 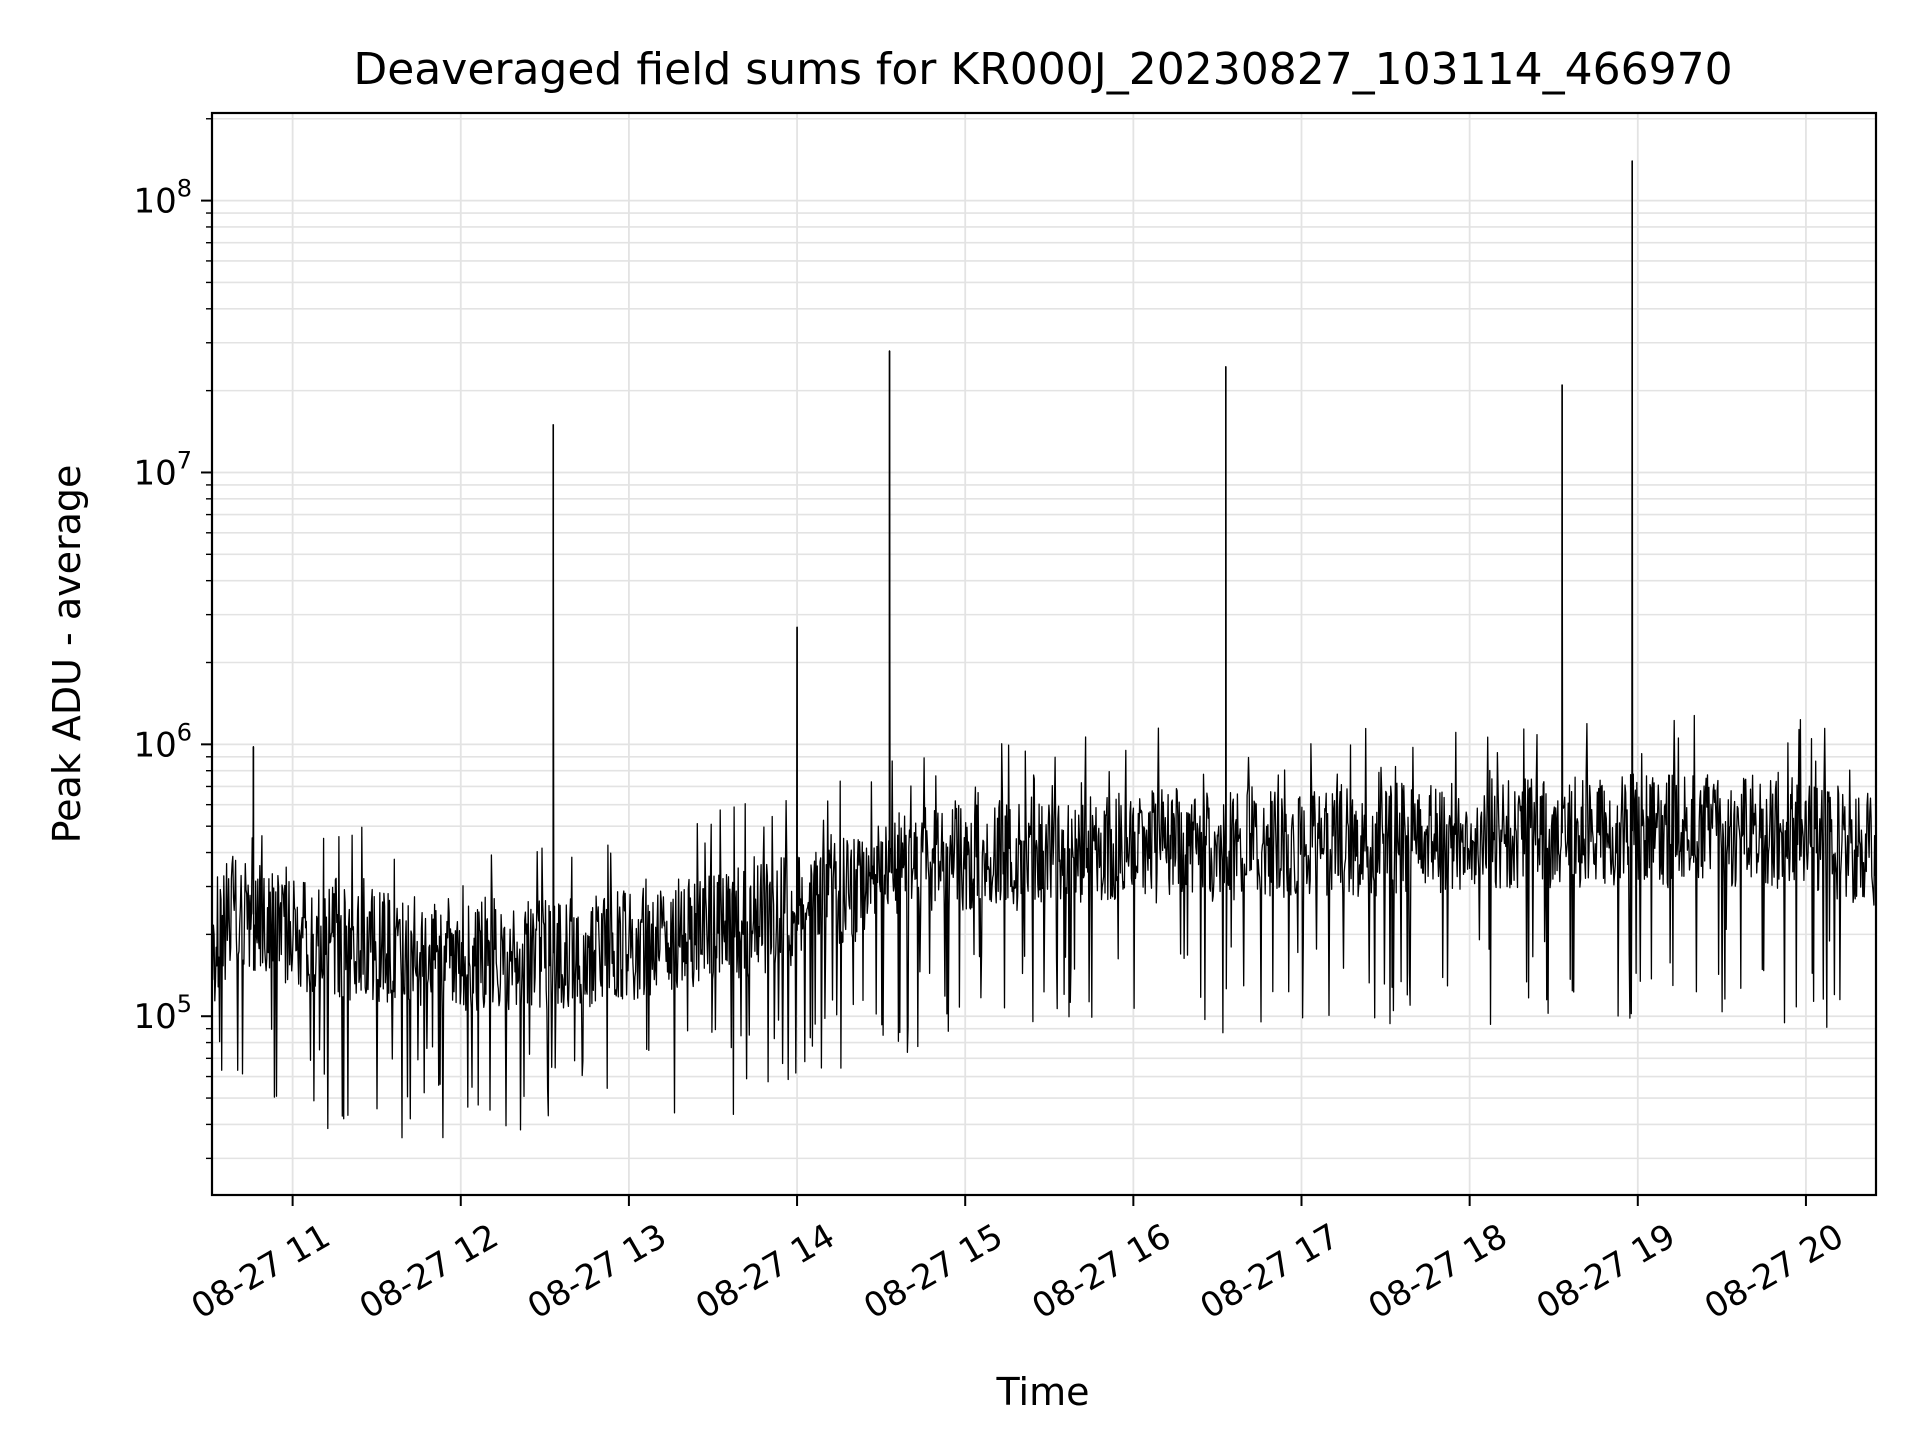 What do you see at coordinates (1606, 1271) in the screenshot?
I see `x-tick-label: 08-27 19` at bounding box center [1606, 1271].